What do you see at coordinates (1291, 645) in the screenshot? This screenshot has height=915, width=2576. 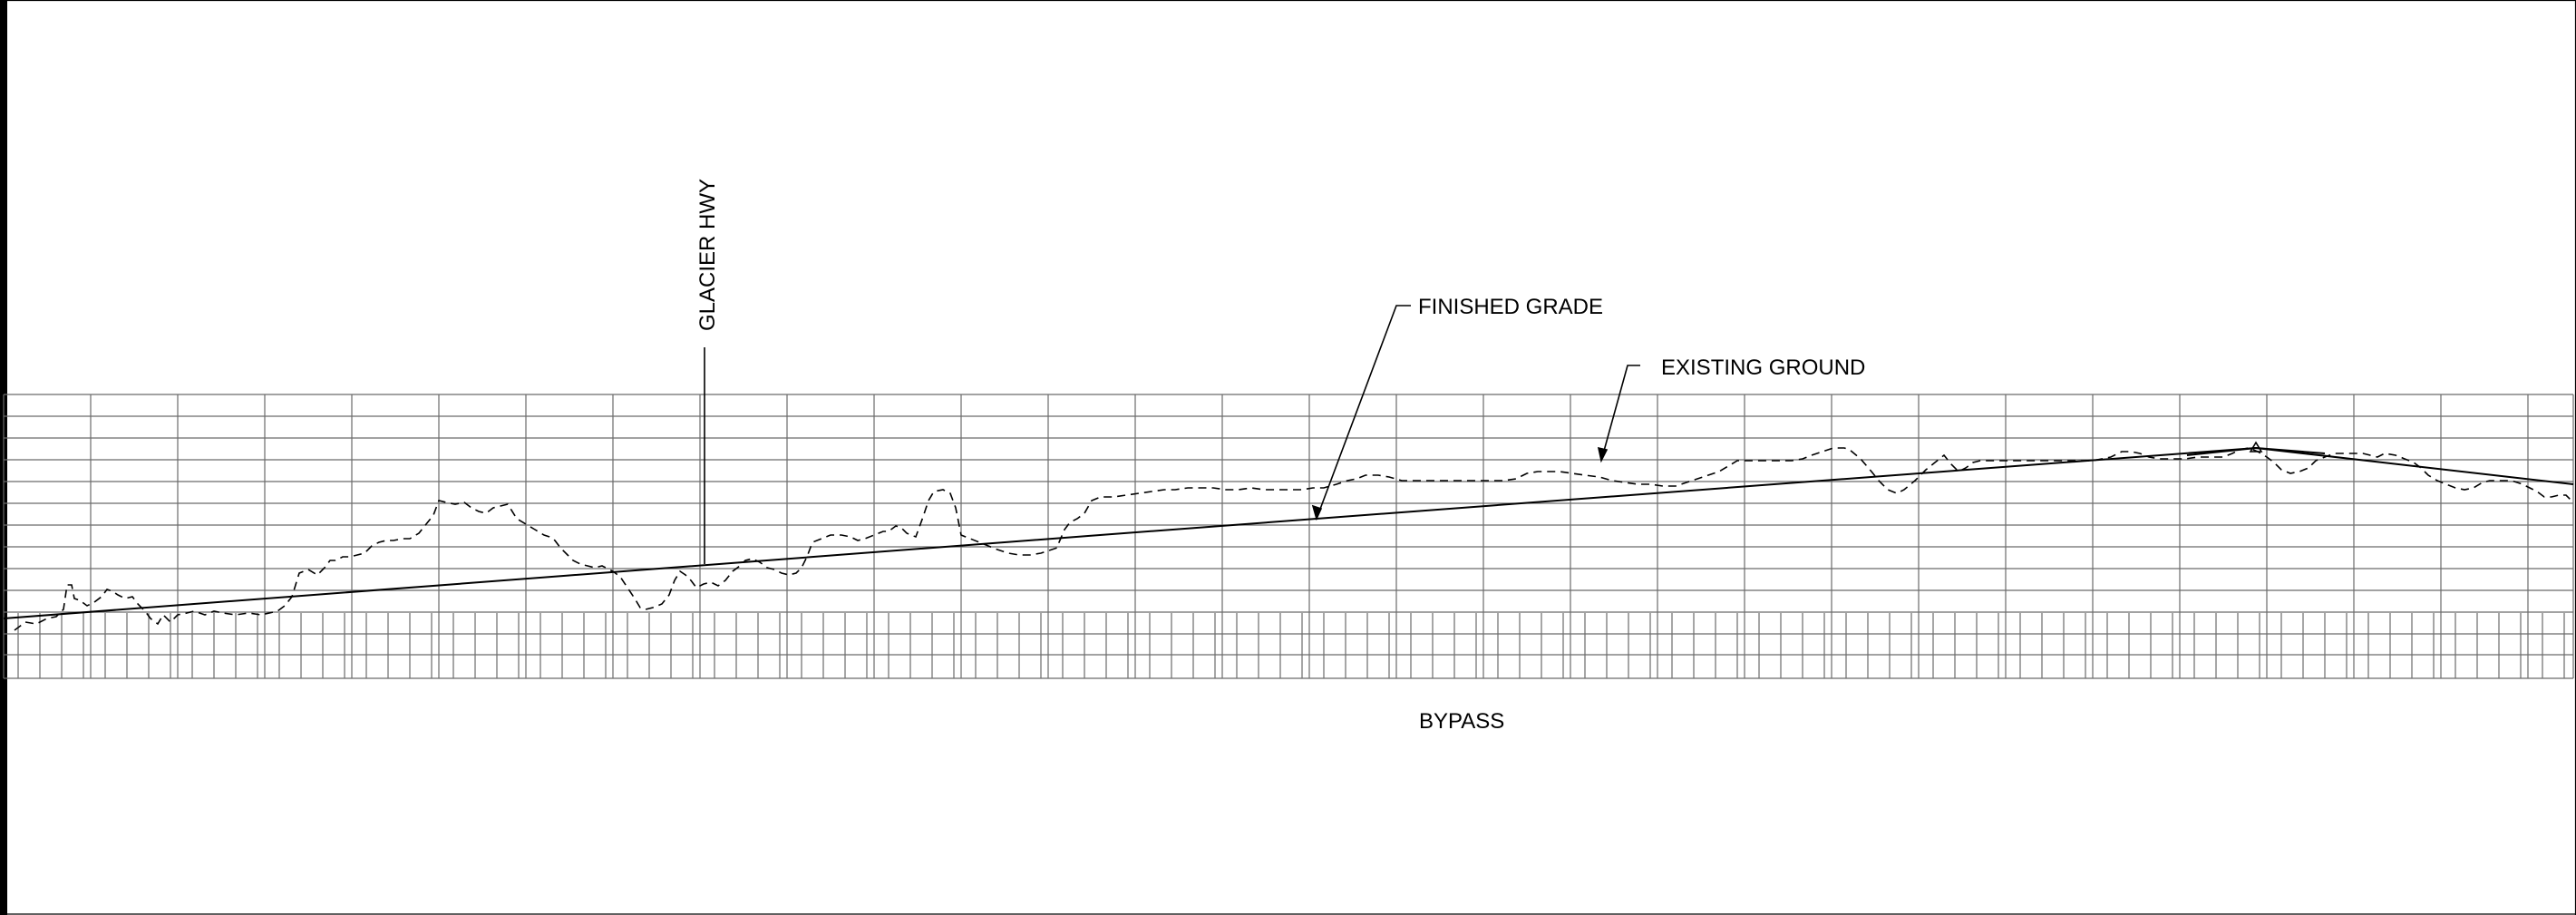 I see `profile-grid-hatch` at bounding box center [1291, 645].